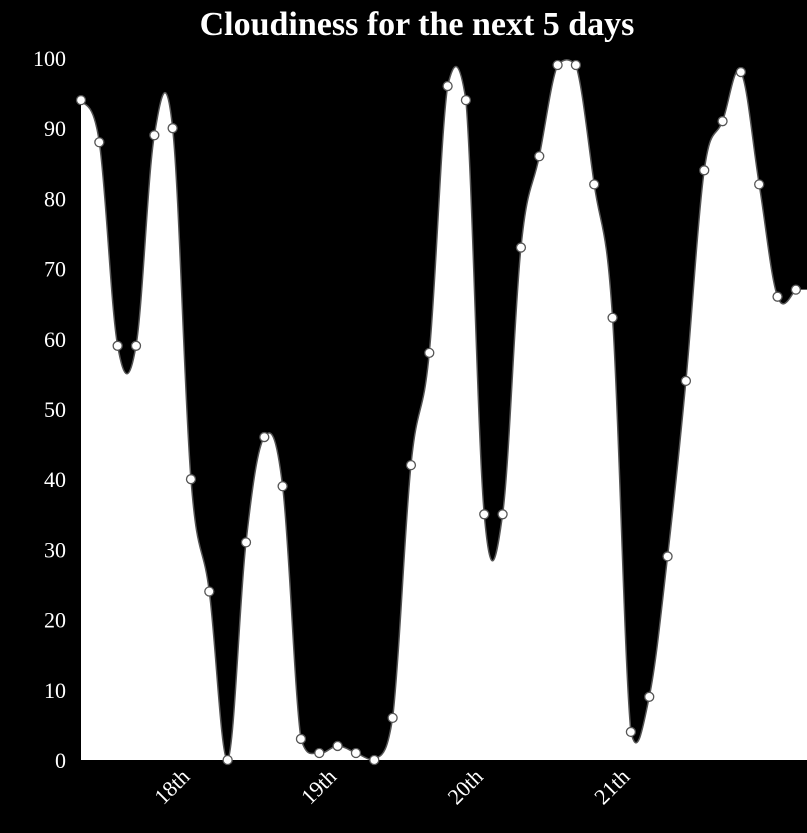  What do you see at coordinates (55, 479) in the screenshot?
I see `y-tick-label: 40` at bounding box center [55, 479].